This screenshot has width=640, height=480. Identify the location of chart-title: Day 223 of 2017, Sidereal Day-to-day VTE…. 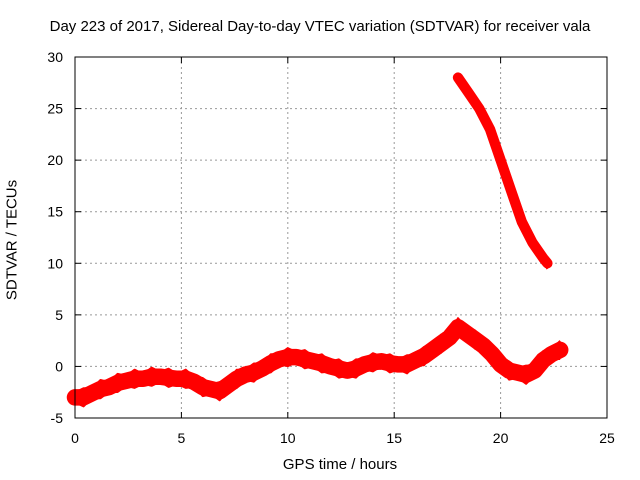
(320, 26).